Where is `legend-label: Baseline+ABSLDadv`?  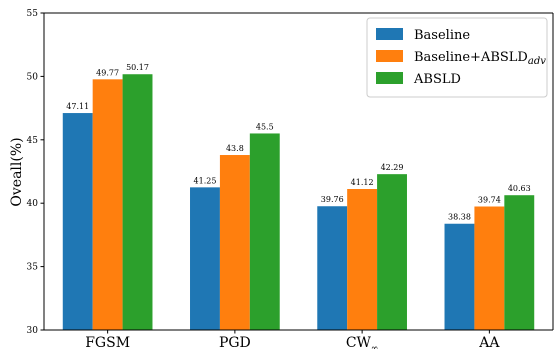
legend-label: Baseline+ABSLDadv is located at coordinates (480, 58).